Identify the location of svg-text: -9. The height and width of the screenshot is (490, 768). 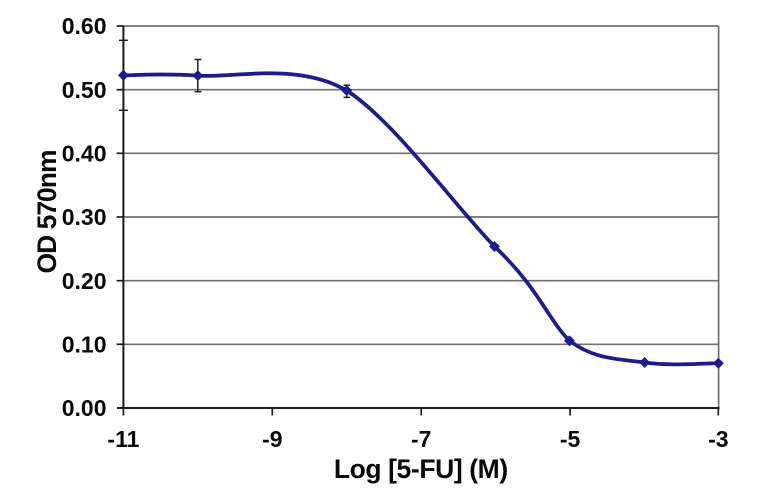
(272, 439).